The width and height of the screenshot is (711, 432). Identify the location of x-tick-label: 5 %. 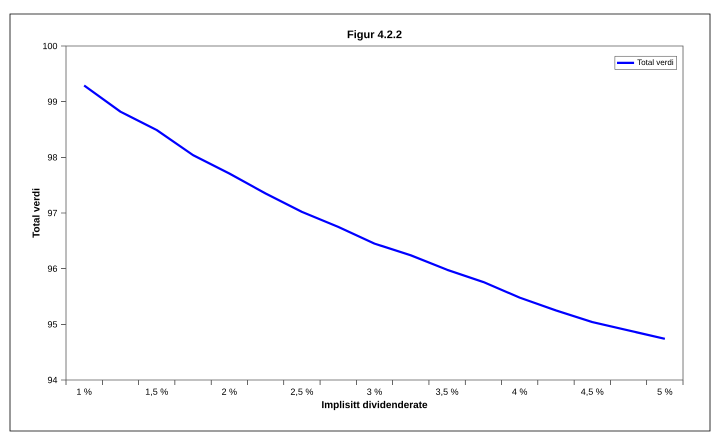
(664, 391).